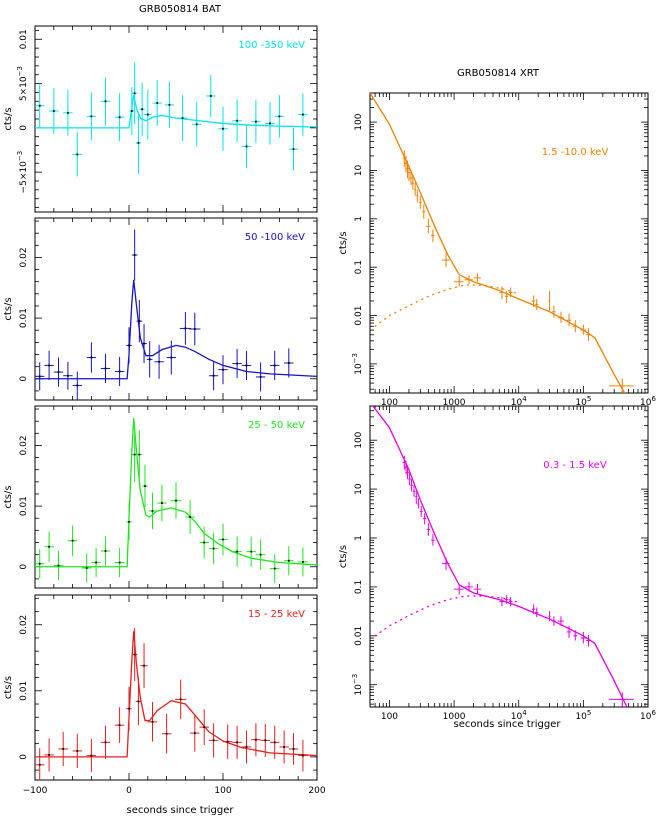  I want to click on band-label: 1.5 -10.0 keV, so click(575, 152).